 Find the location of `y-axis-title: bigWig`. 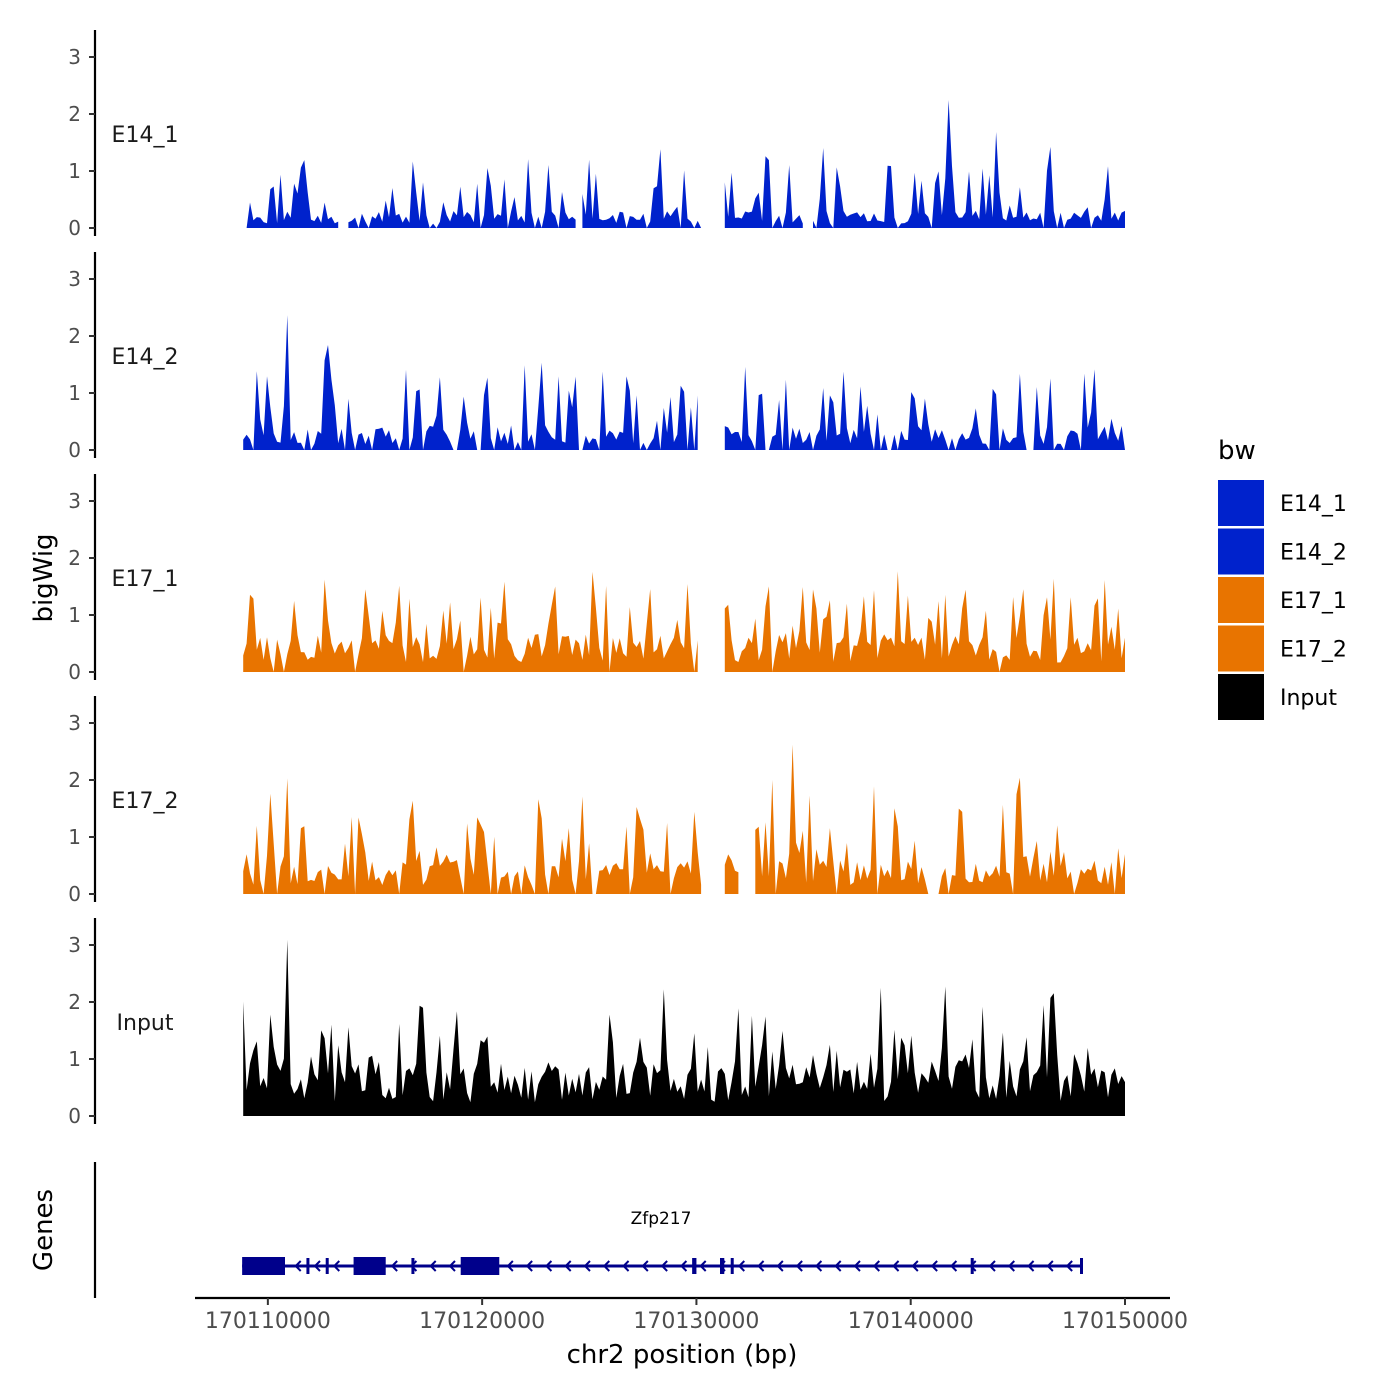

y-axis-title: bigWig is located at coordinates (44, 577).